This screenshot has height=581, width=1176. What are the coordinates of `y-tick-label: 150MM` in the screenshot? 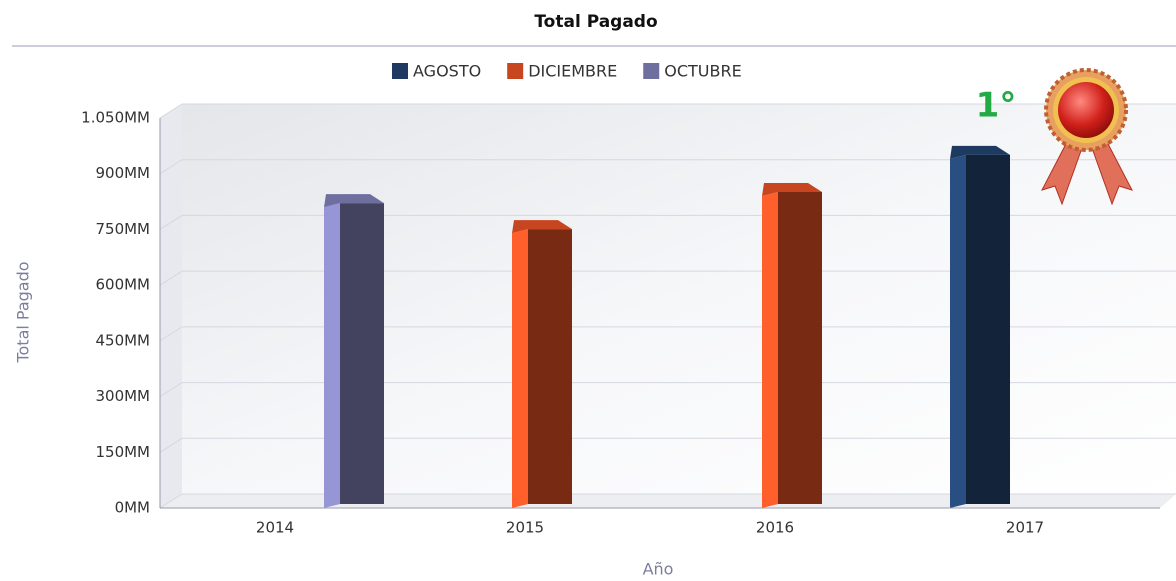 It's located at (122, 452).